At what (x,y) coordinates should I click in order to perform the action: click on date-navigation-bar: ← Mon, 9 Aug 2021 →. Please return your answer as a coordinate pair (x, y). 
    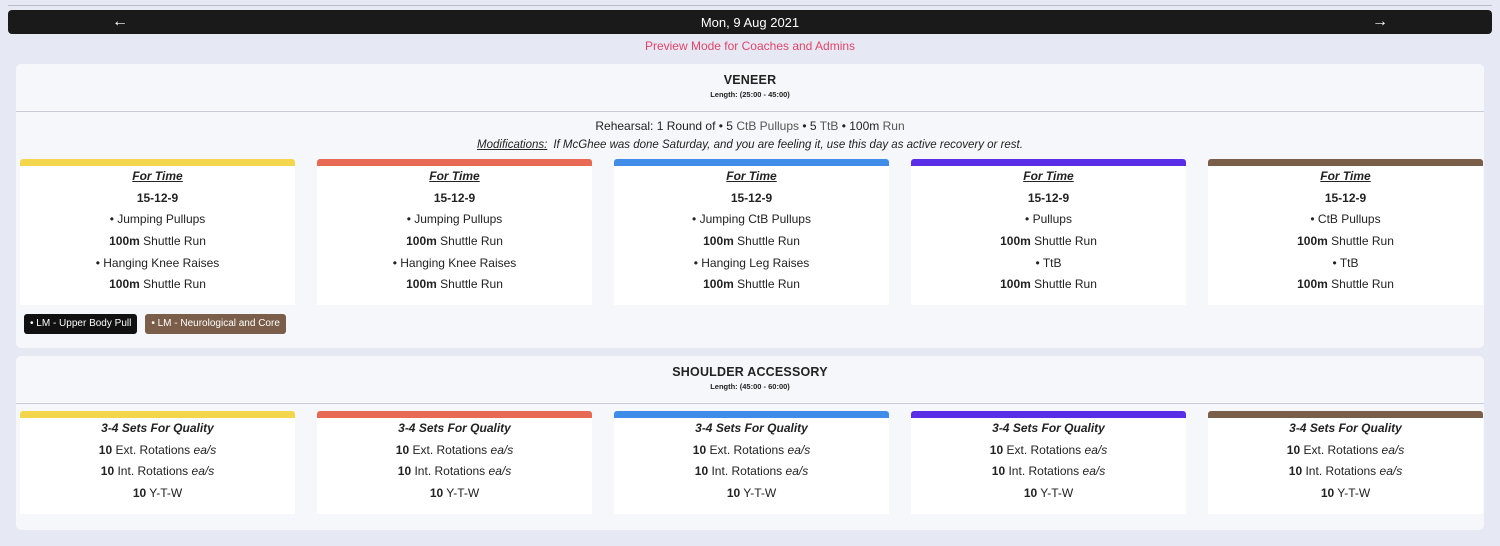
    Looking at the image, I should click on (750, 22).